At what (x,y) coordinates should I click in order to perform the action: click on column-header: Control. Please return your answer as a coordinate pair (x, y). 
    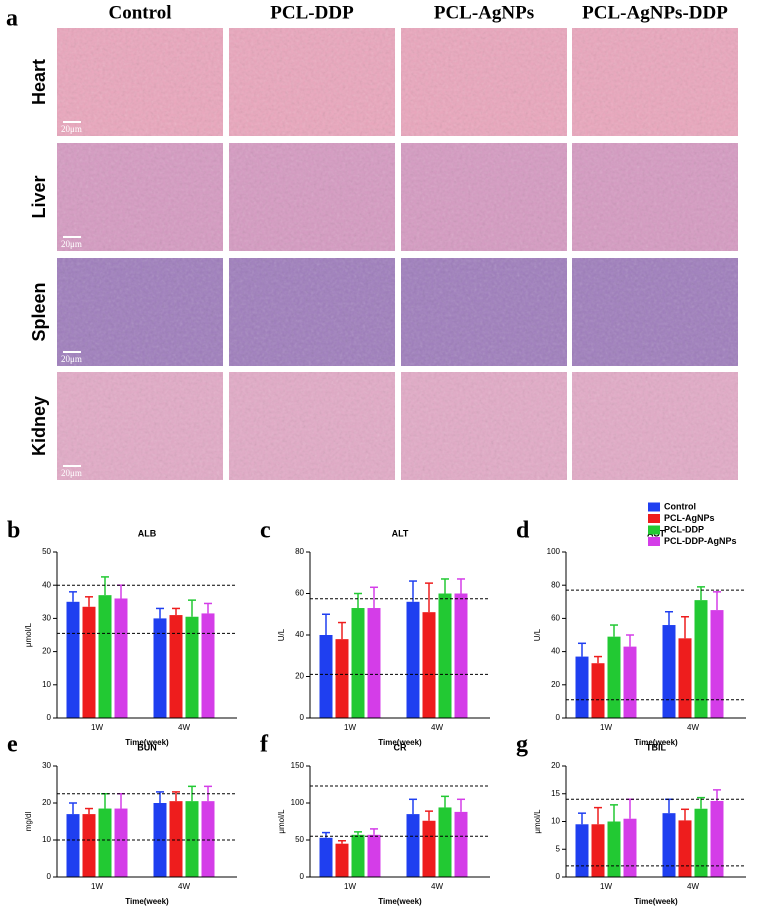
    Looking at the image, I should click on (140, 12).